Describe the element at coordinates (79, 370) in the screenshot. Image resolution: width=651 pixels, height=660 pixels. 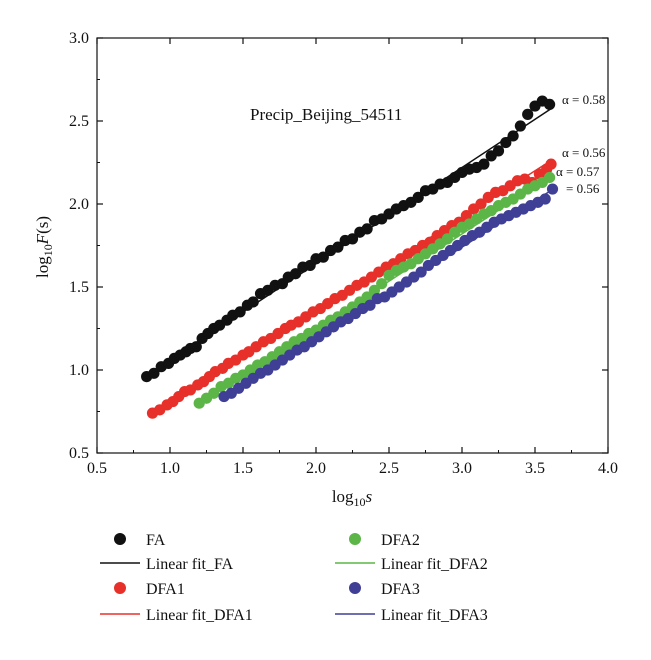
I see `y-tick-label: 1.0` at that location.